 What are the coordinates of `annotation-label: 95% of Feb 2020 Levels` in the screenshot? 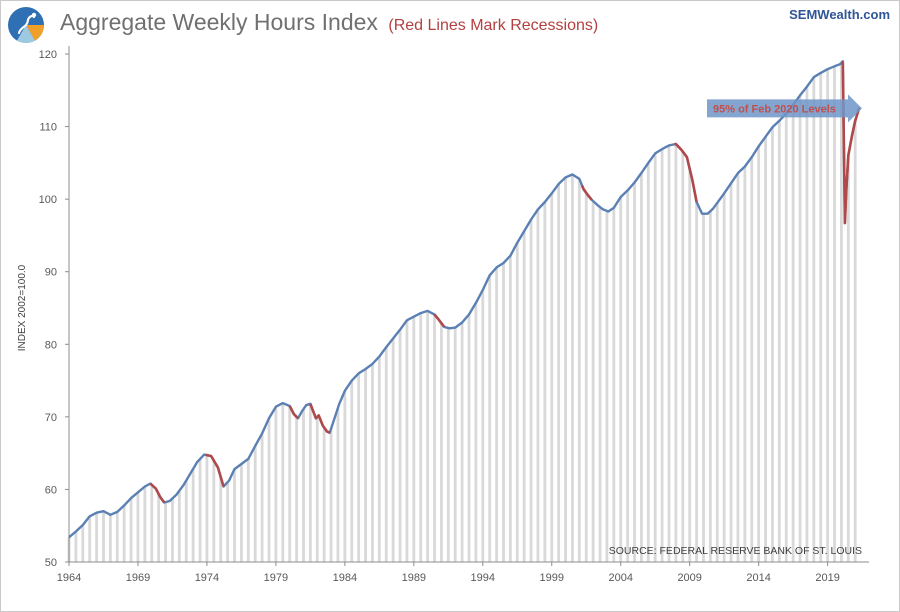 It's located at (774, 109).